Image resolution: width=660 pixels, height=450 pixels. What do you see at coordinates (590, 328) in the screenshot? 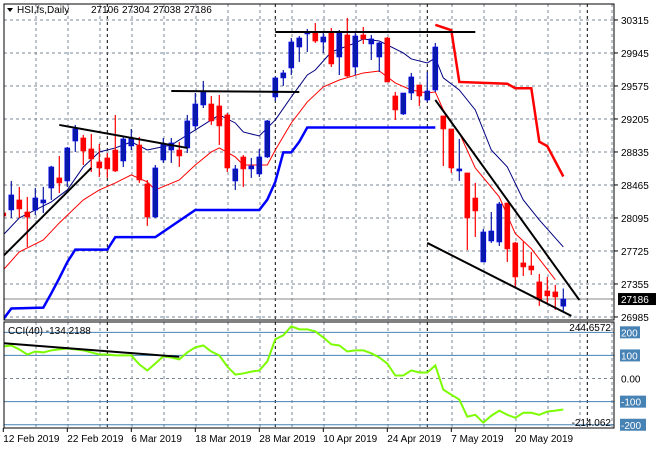
I see `cci-max-label: 244.6572` at bounding box center [590, 328].